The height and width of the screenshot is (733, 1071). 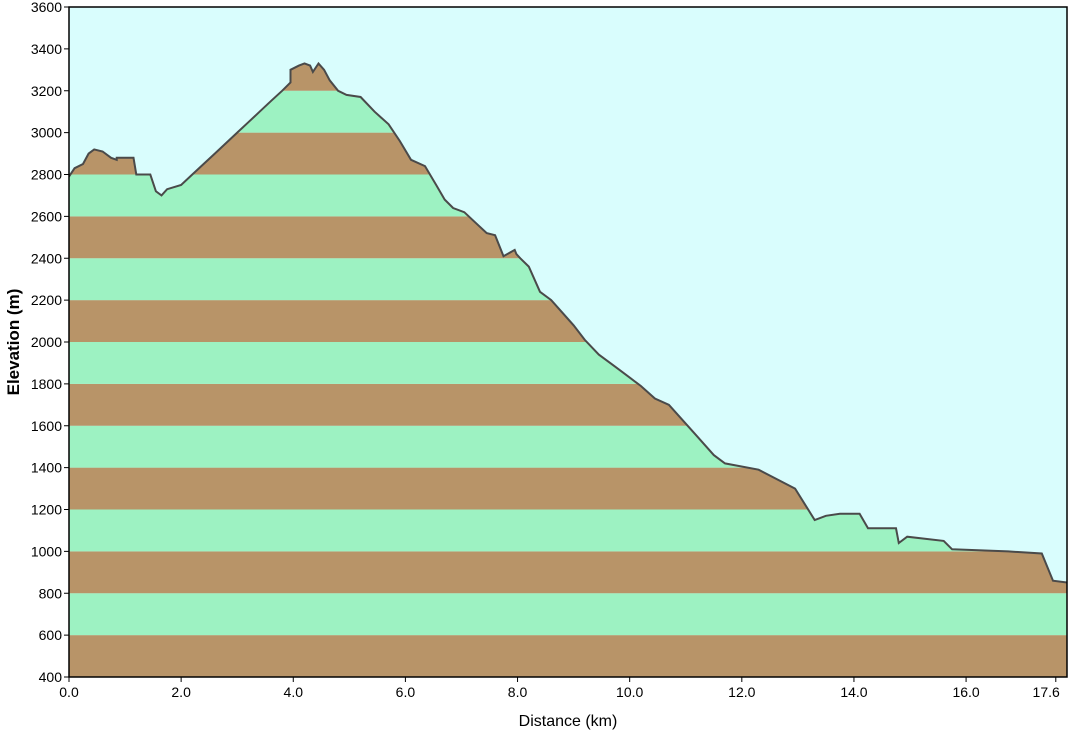 I want to click on y-tick-label: 2800, so click(x=46, y=175).